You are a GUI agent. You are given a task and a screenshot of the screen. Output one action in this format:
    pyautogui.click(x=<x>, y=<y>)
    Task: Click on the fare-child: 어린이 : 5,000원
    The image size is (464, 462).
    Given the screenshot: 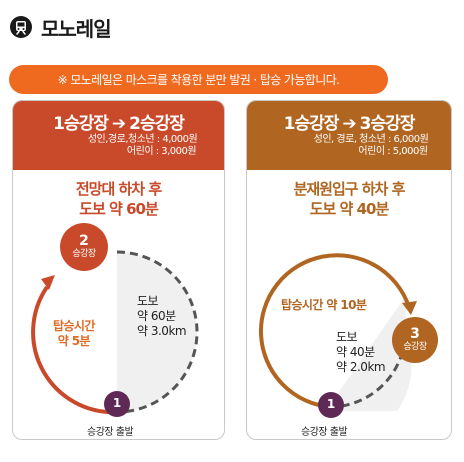 What is the action you would take?
    pyautogui.click(x=393, y=151)
    